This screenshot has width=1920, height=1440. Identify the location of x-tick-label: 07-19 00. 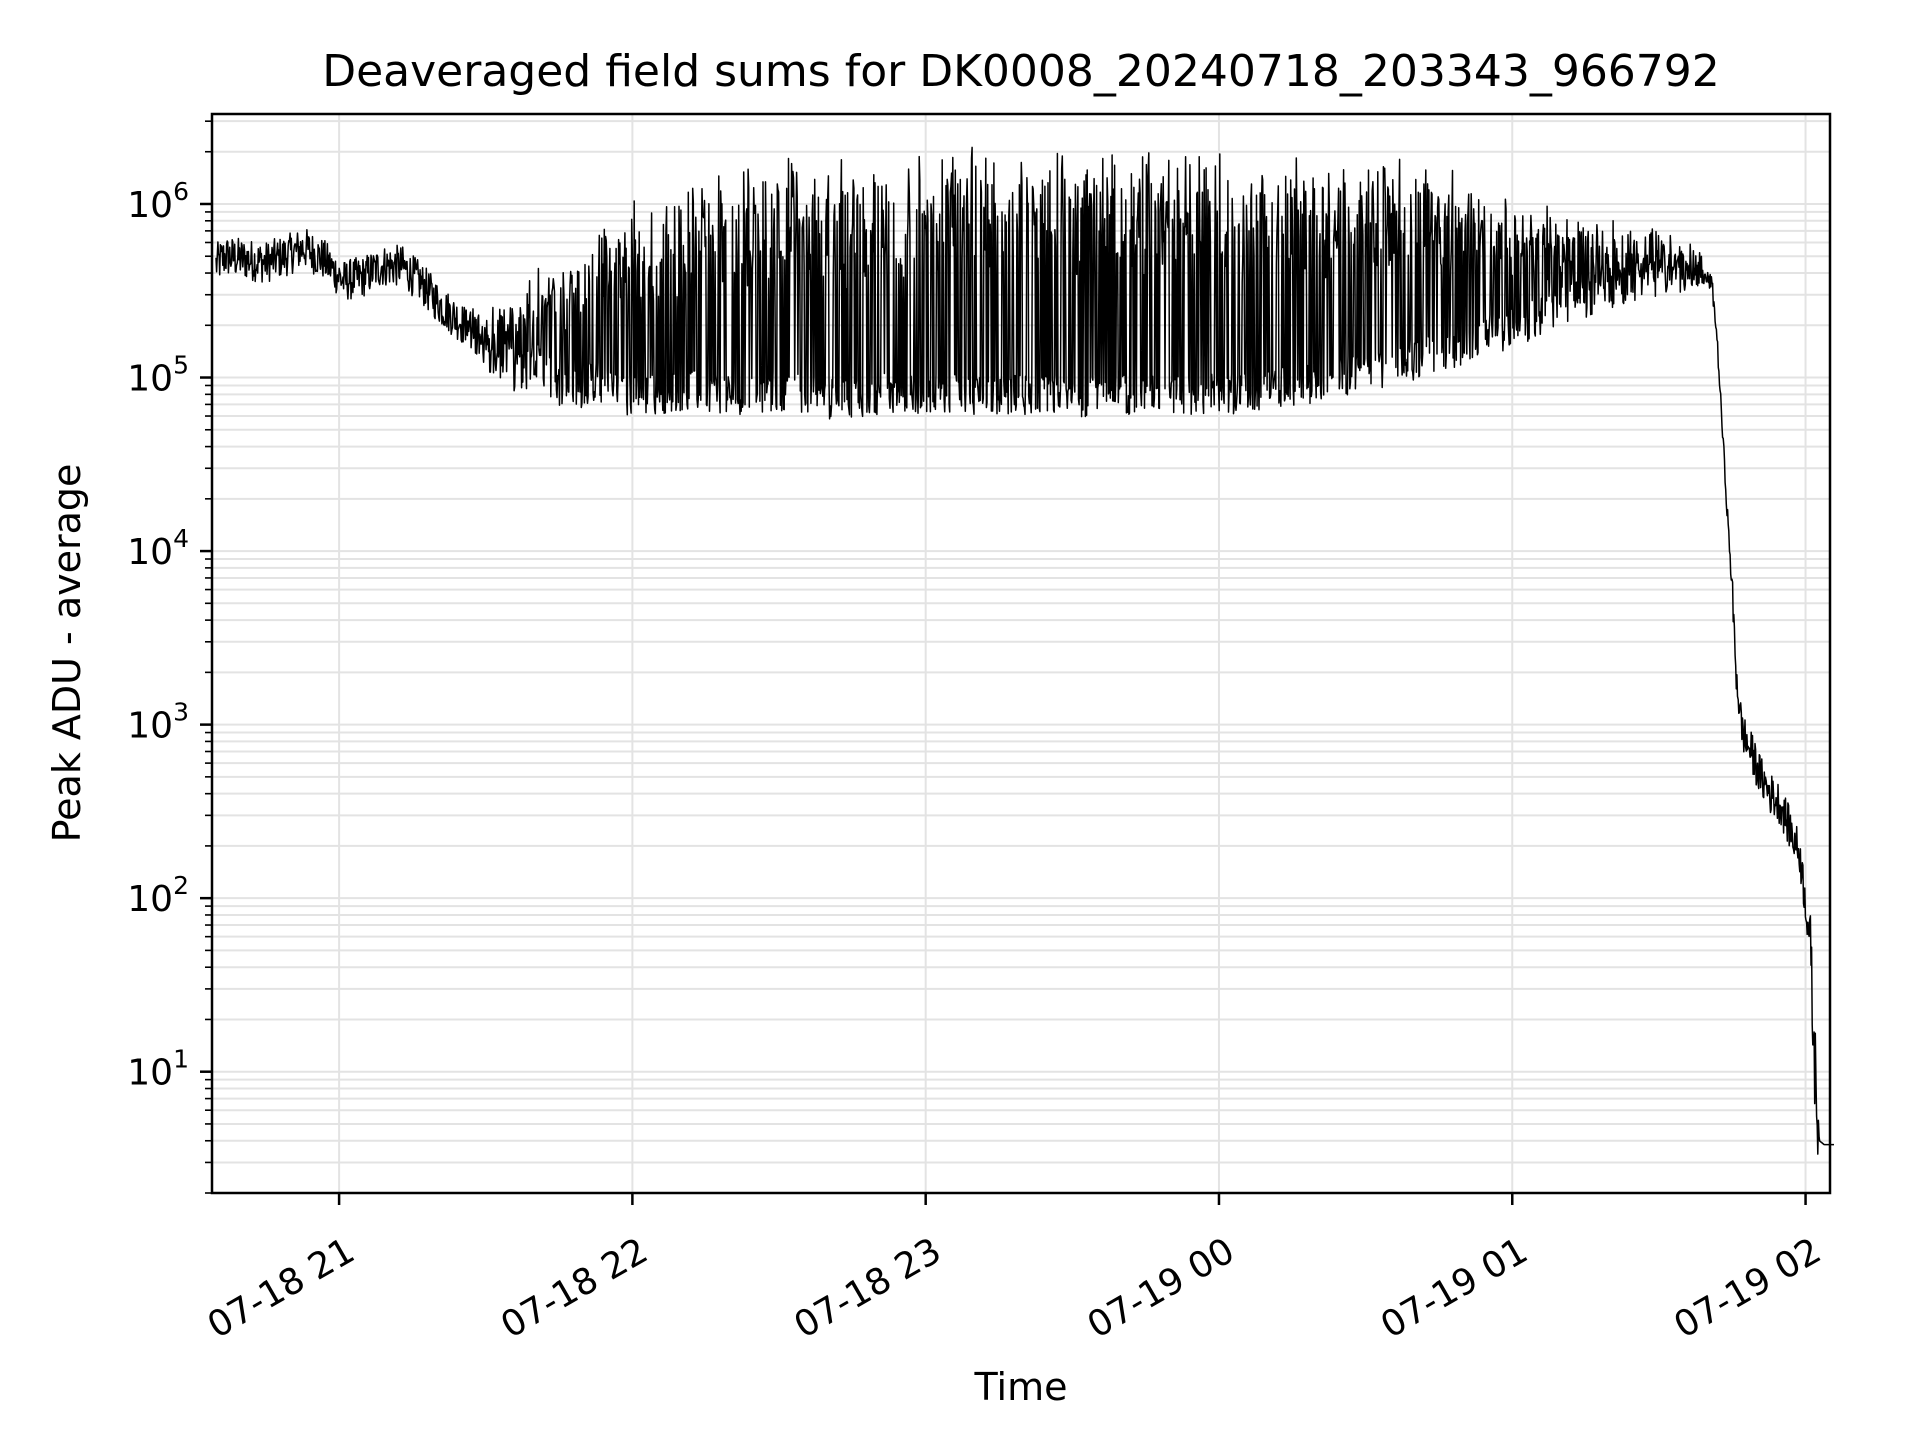
(1161, 1288).